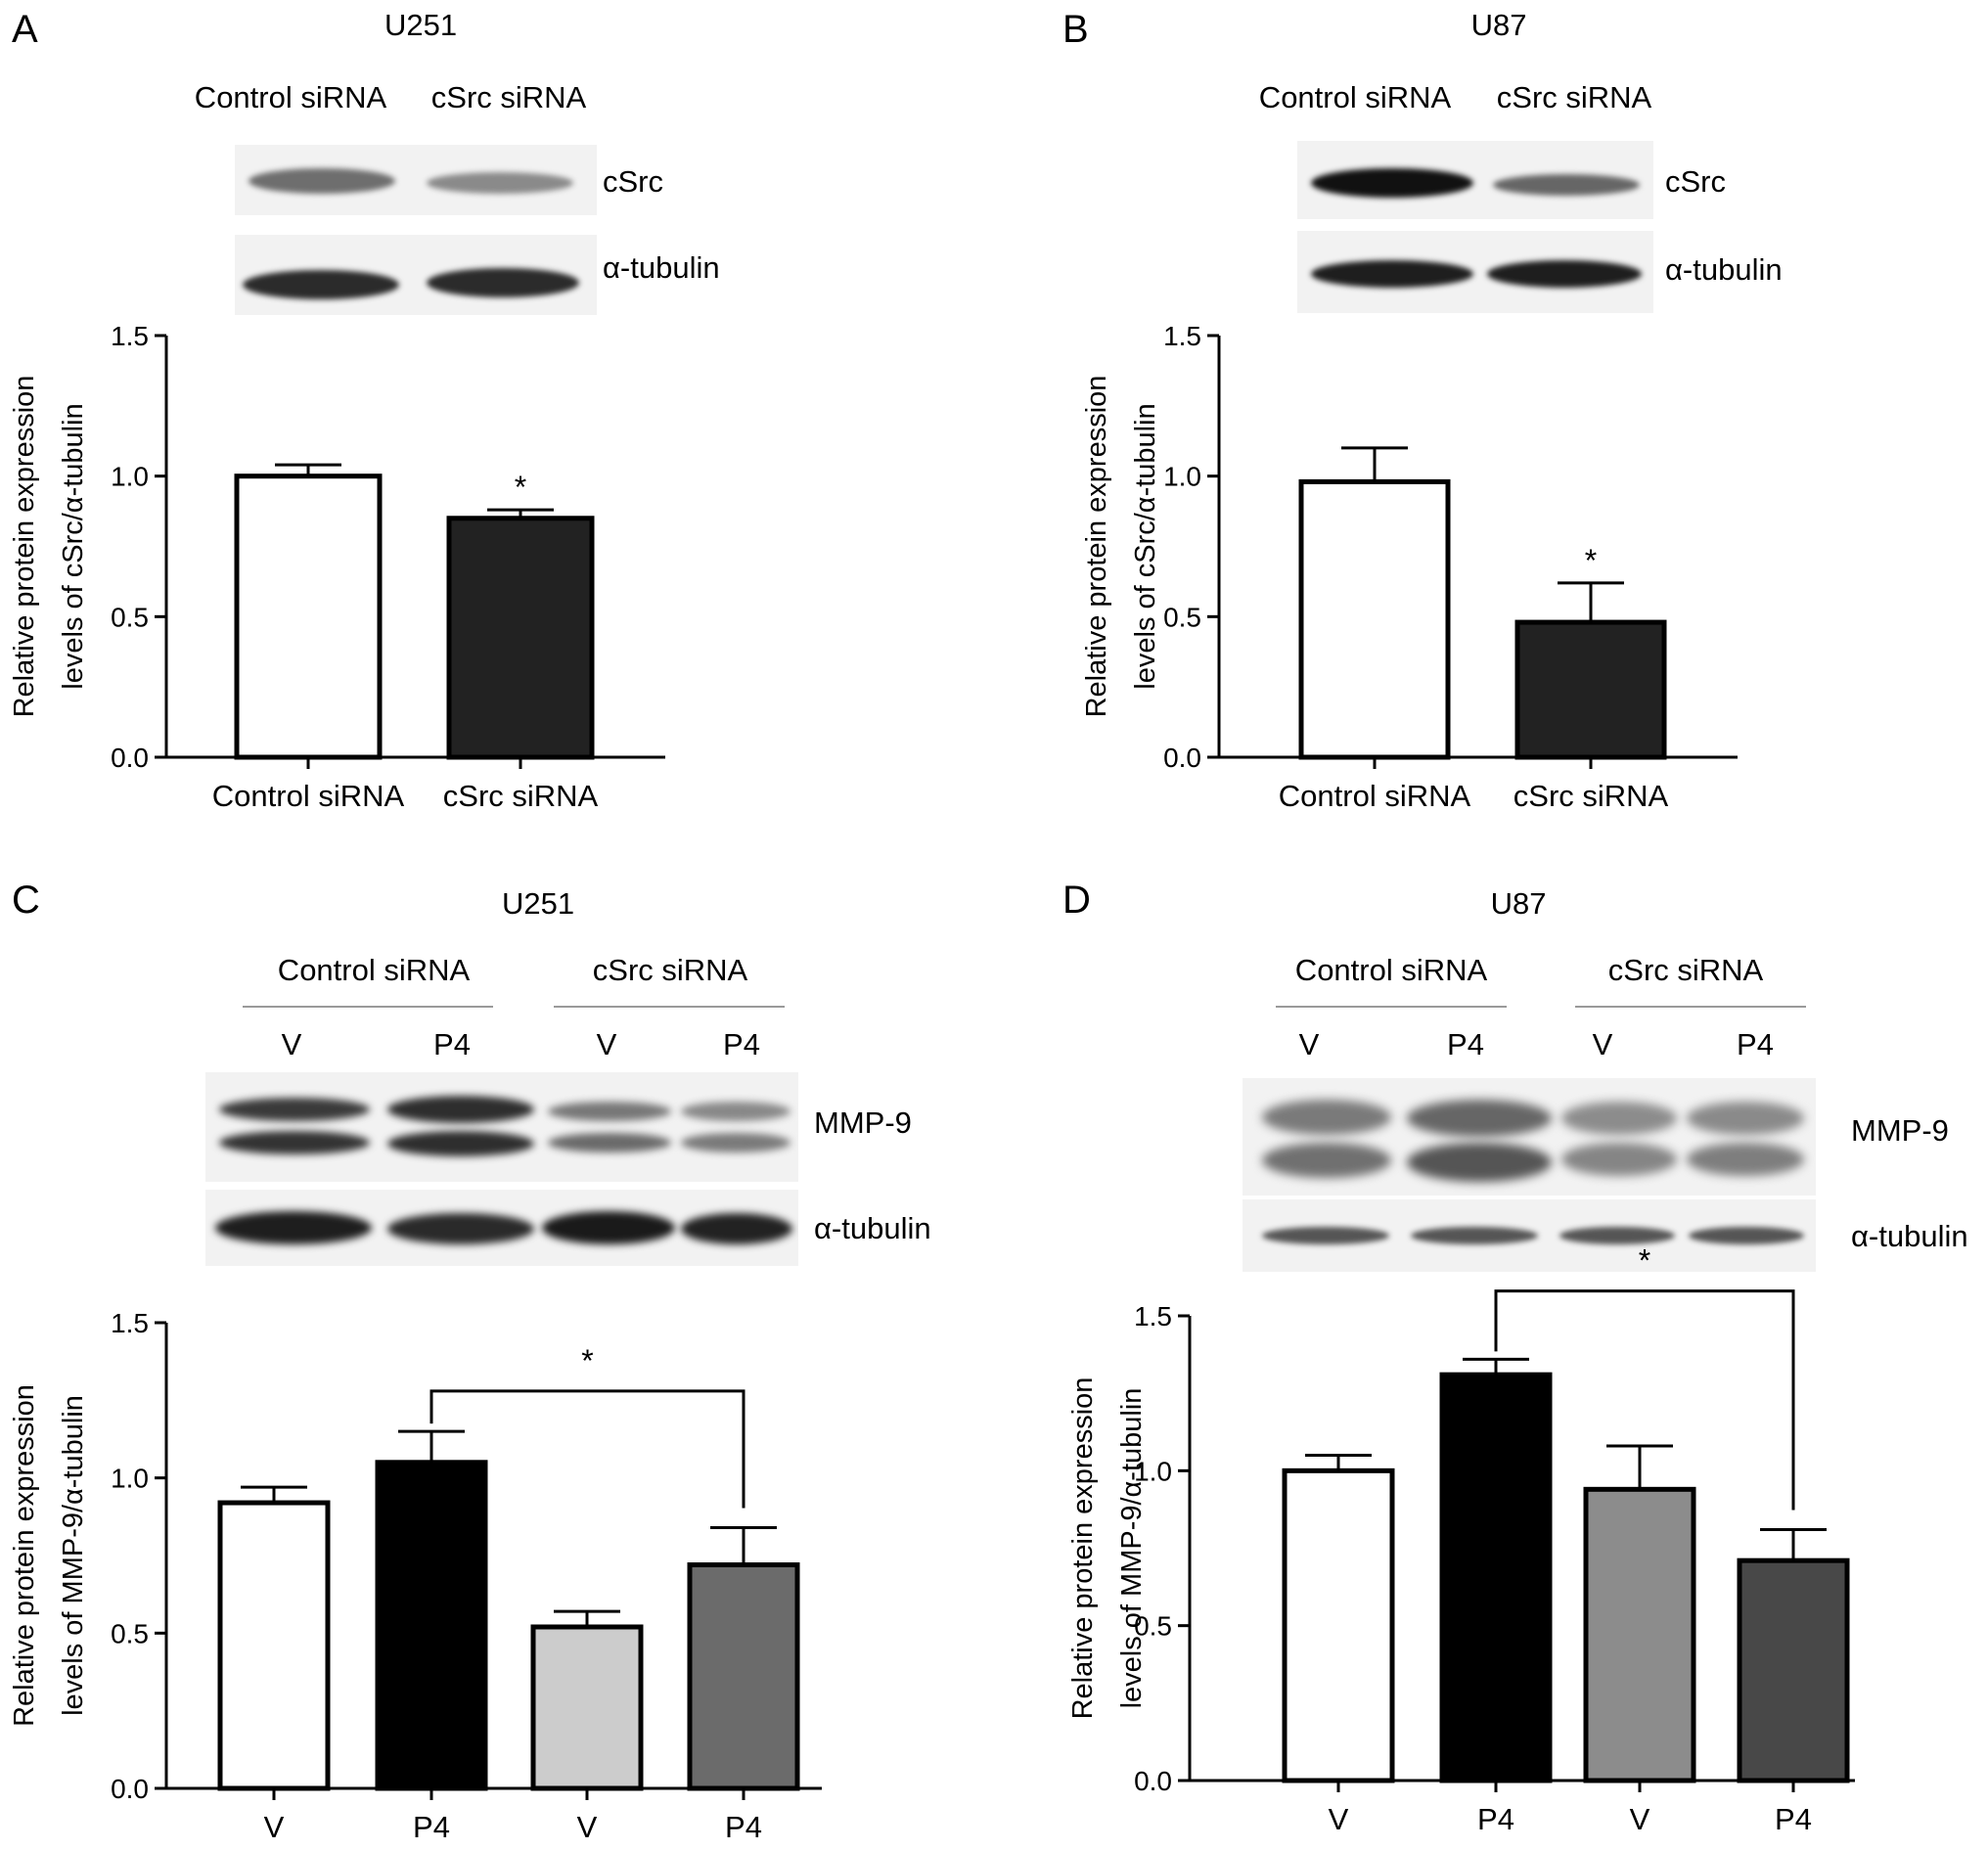 This screenshot has width=1988, height=1850. What do you see at coordinates (1077, 900) in the screenshot?
I see `panel-letter: D` at bounding box center [1077, 900].